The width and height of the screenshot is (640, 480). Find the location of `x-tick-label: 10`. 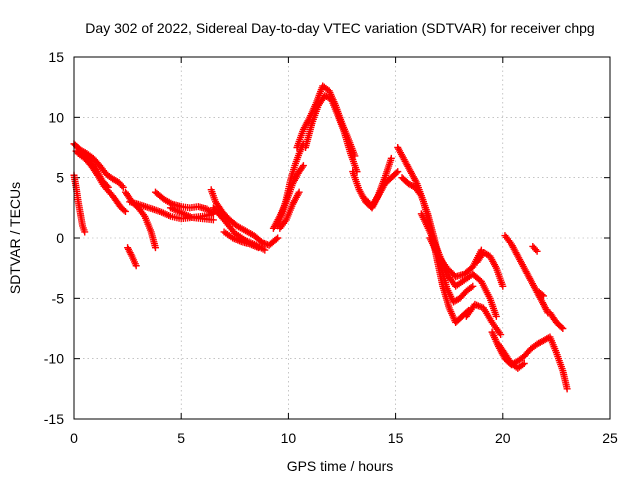

x-tick-label: 10 is located at coordinates (289, 438).